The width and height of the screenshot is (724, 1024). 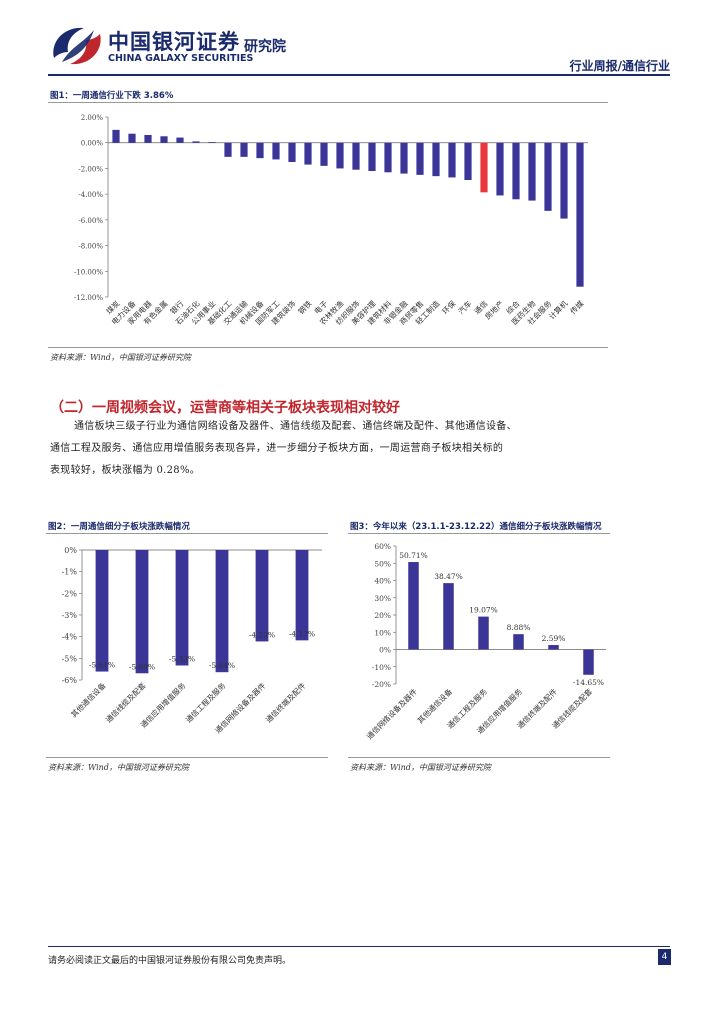 I want to click on data-label: -4.22%, so click(x=262, y=634).